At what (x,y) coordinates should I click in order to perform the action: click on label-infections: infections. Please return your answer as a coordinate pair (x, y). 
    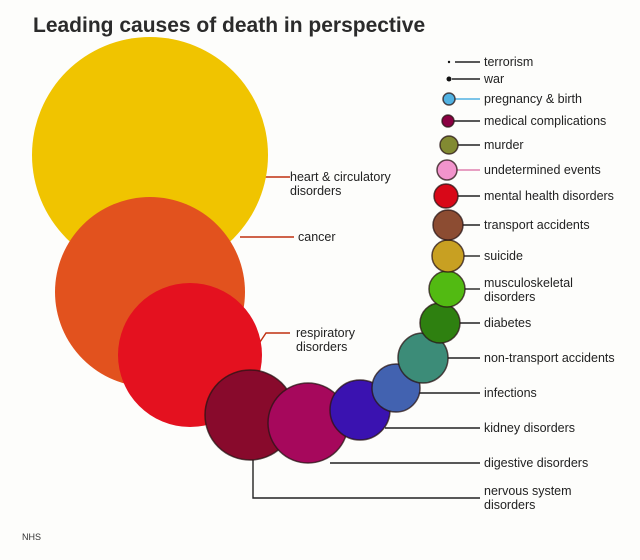
    Looking at the image, I should click on (510, 393).